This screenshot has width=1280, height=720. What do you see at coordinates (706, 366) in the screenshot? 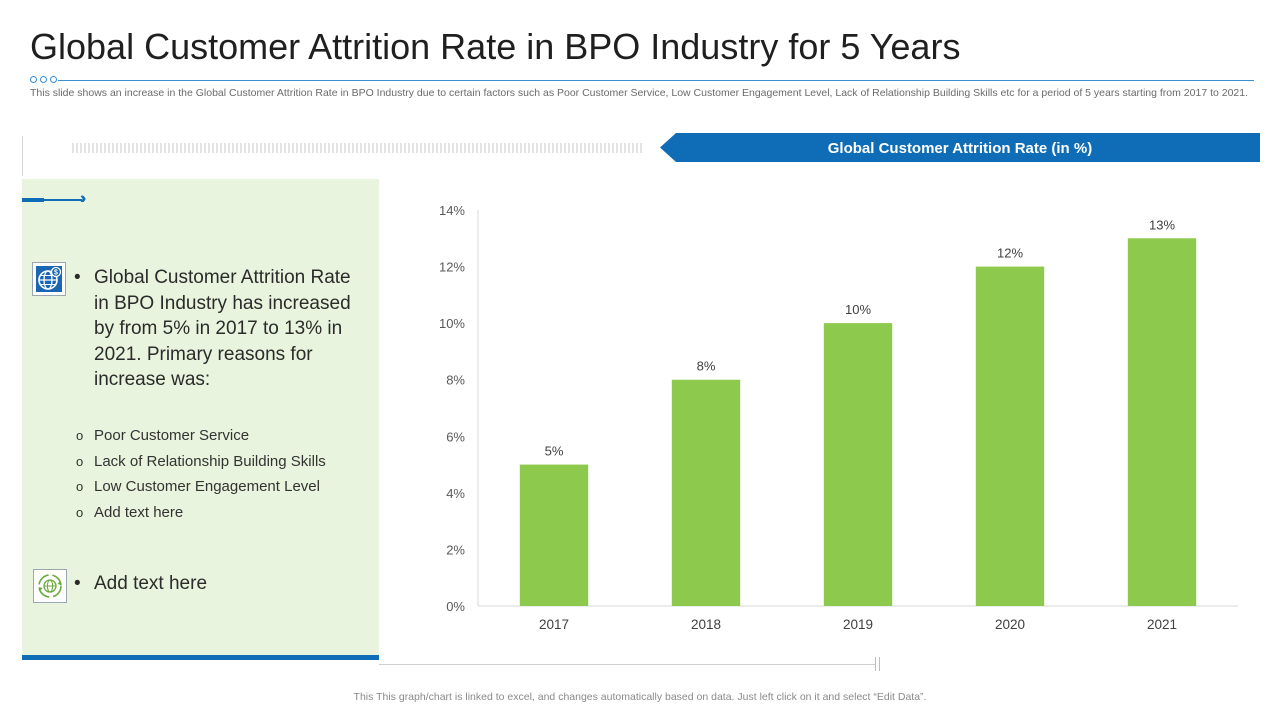
I see `data-label-2018: 8%` at bounding box center [706, 366].